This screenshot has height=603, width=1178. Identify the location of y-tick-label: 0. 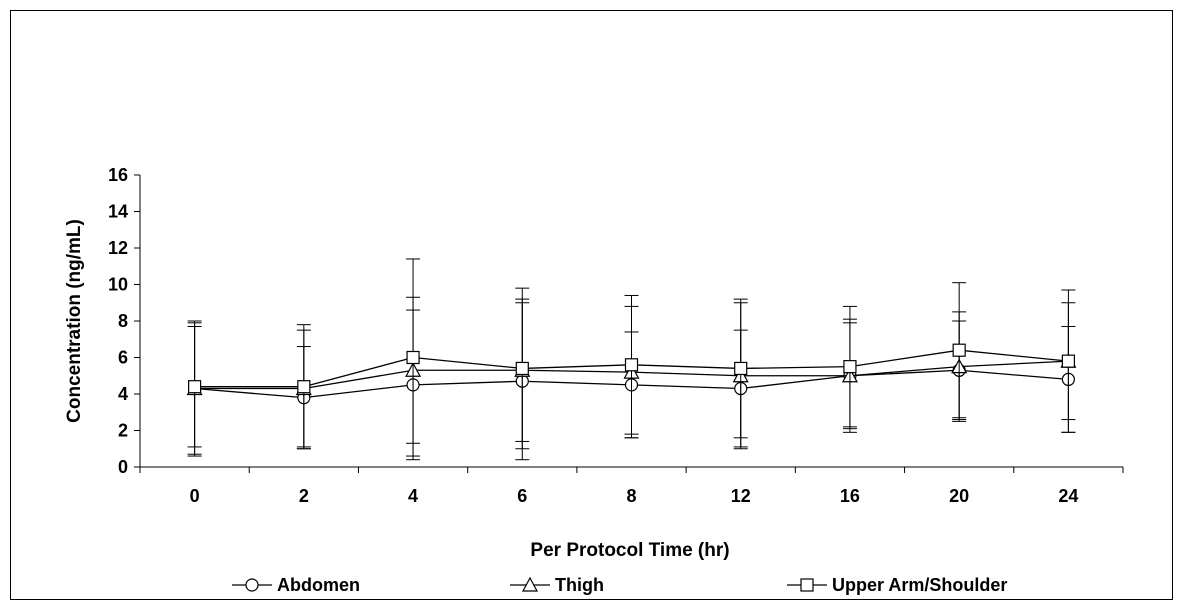
(123, 467).